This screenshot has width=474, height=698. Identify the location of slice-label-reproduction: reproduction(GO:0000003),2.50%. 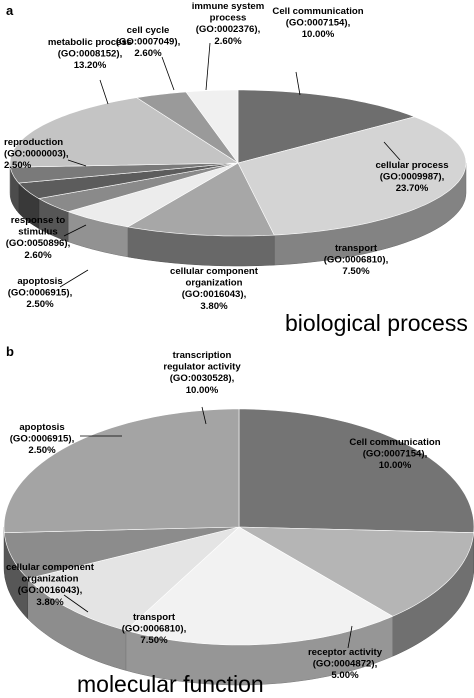
(36, 154).